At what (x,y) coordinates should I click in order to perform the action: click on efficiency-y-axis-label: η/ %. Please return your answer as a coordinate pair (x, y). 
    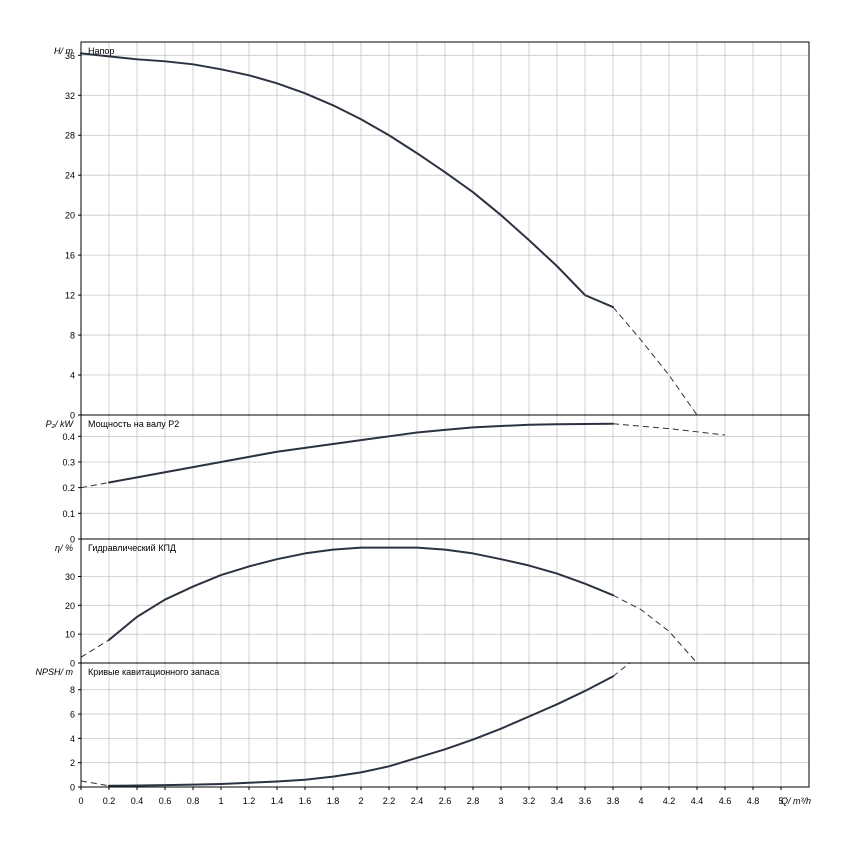
    Looking at the image, I should click on (64, 548).